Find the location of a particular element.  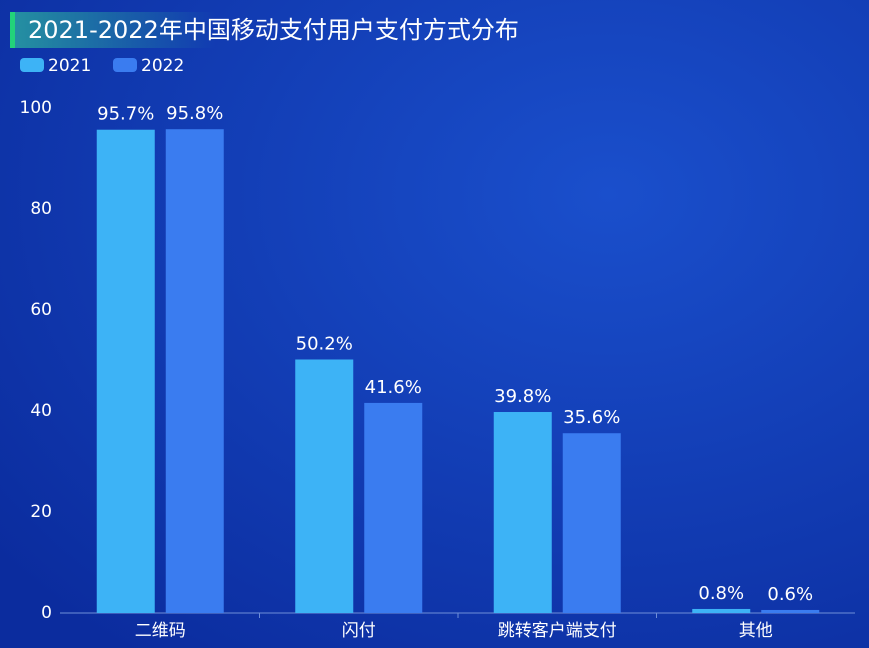

value-label: 39.8% is located at coordinates (522, 396).